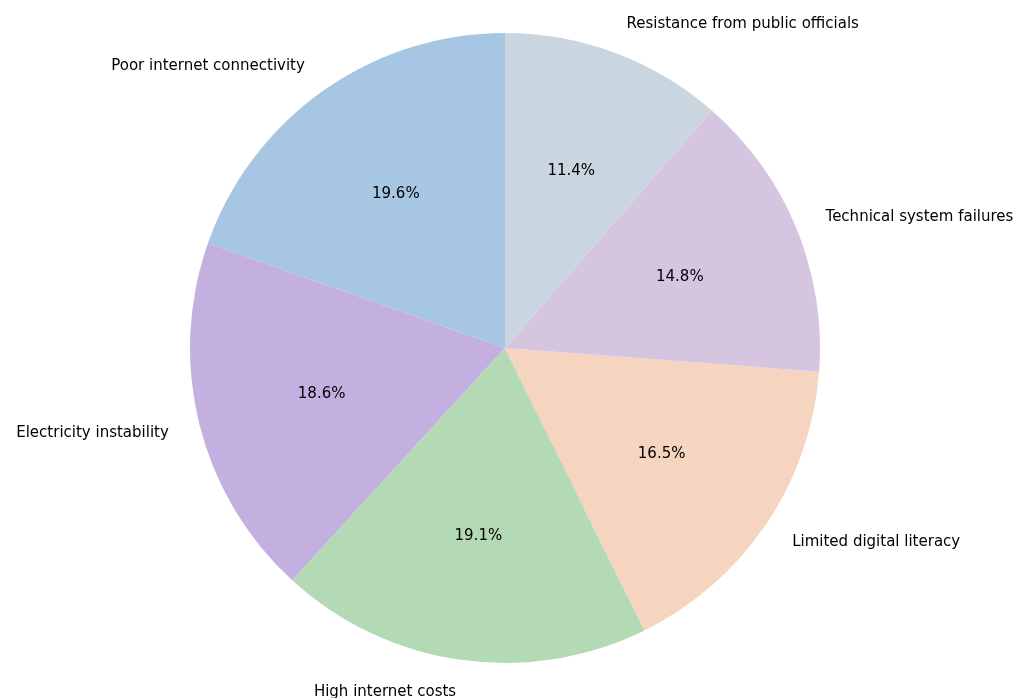 The height and width of the screenshot is (698, 1022). What do you see at coordinates (396, 193) in the screenshot?
I see `data-label: 19.6%` at bounding box center [396, 193].